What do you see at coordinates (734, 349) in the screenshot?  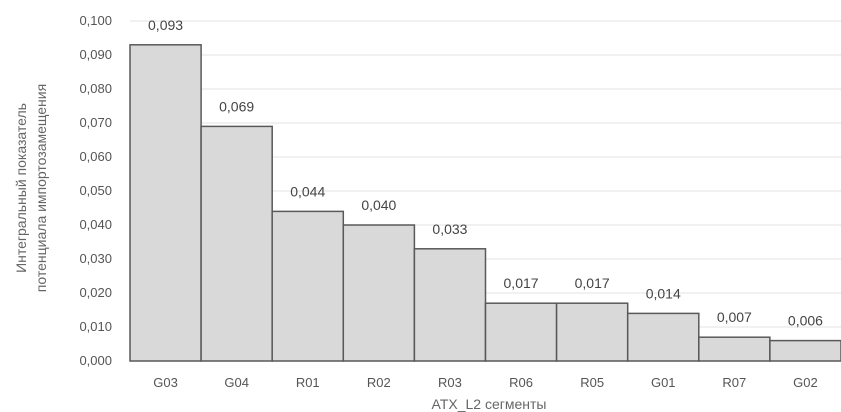 I see `bar-r07` at bounding box center [734, 349].